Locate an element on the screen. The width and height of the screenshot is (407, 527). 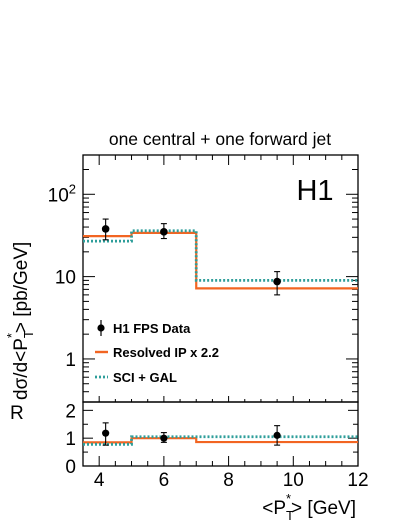
legend-entry-resolved: Resolved IP x 2.2 is located at coordinates (157, 352).